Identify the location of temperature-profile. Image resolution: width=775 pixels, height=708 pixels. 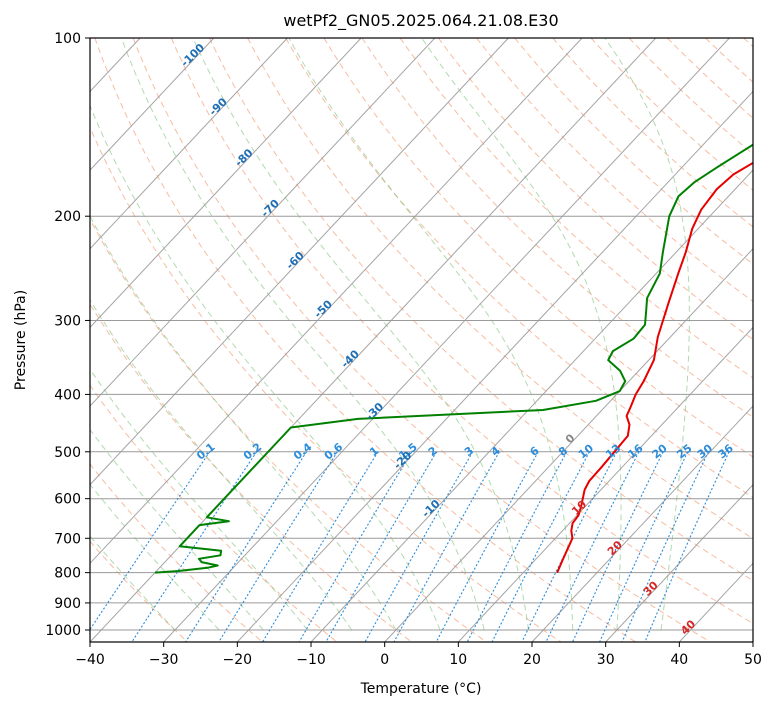
(654, 367).